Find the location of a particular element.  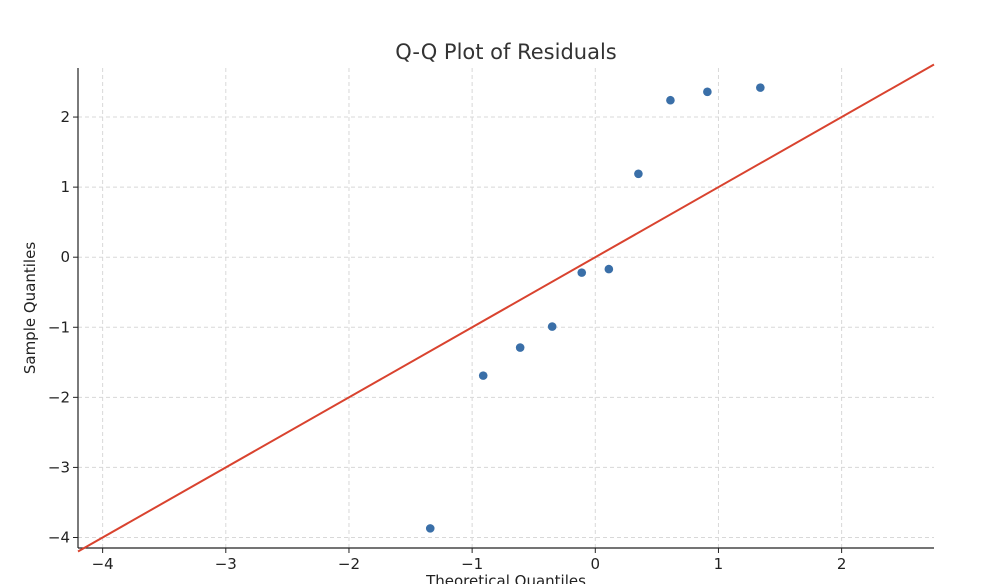

y-tick-label: 2 is located at coordinates (65, 117).